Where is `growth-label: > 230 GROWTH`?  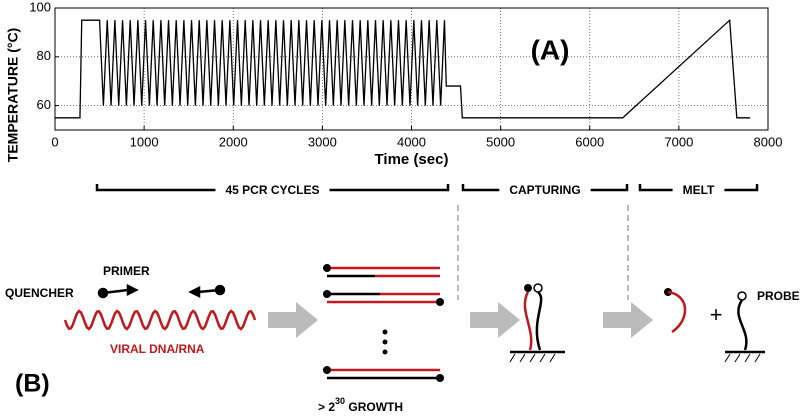 growth-label: > 230 GROWTH is located at coordinates (360, 405).